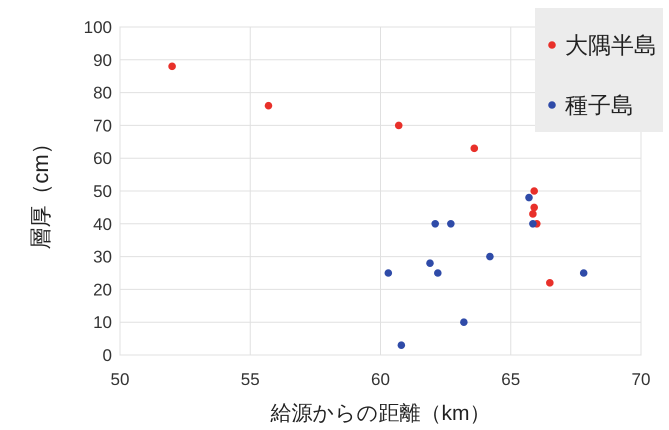 The image size is (669, 430). I want to click on y-tick-label: 70, so click(102, 126).